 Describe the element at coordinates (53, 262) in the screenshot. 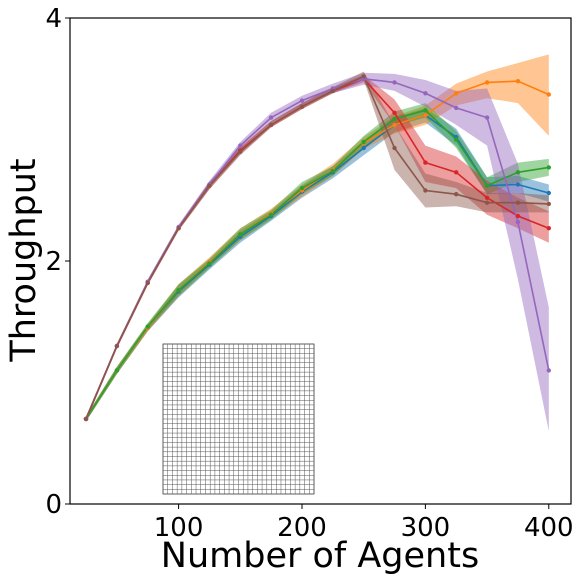

I see `y-tick-label: 2` at that location.